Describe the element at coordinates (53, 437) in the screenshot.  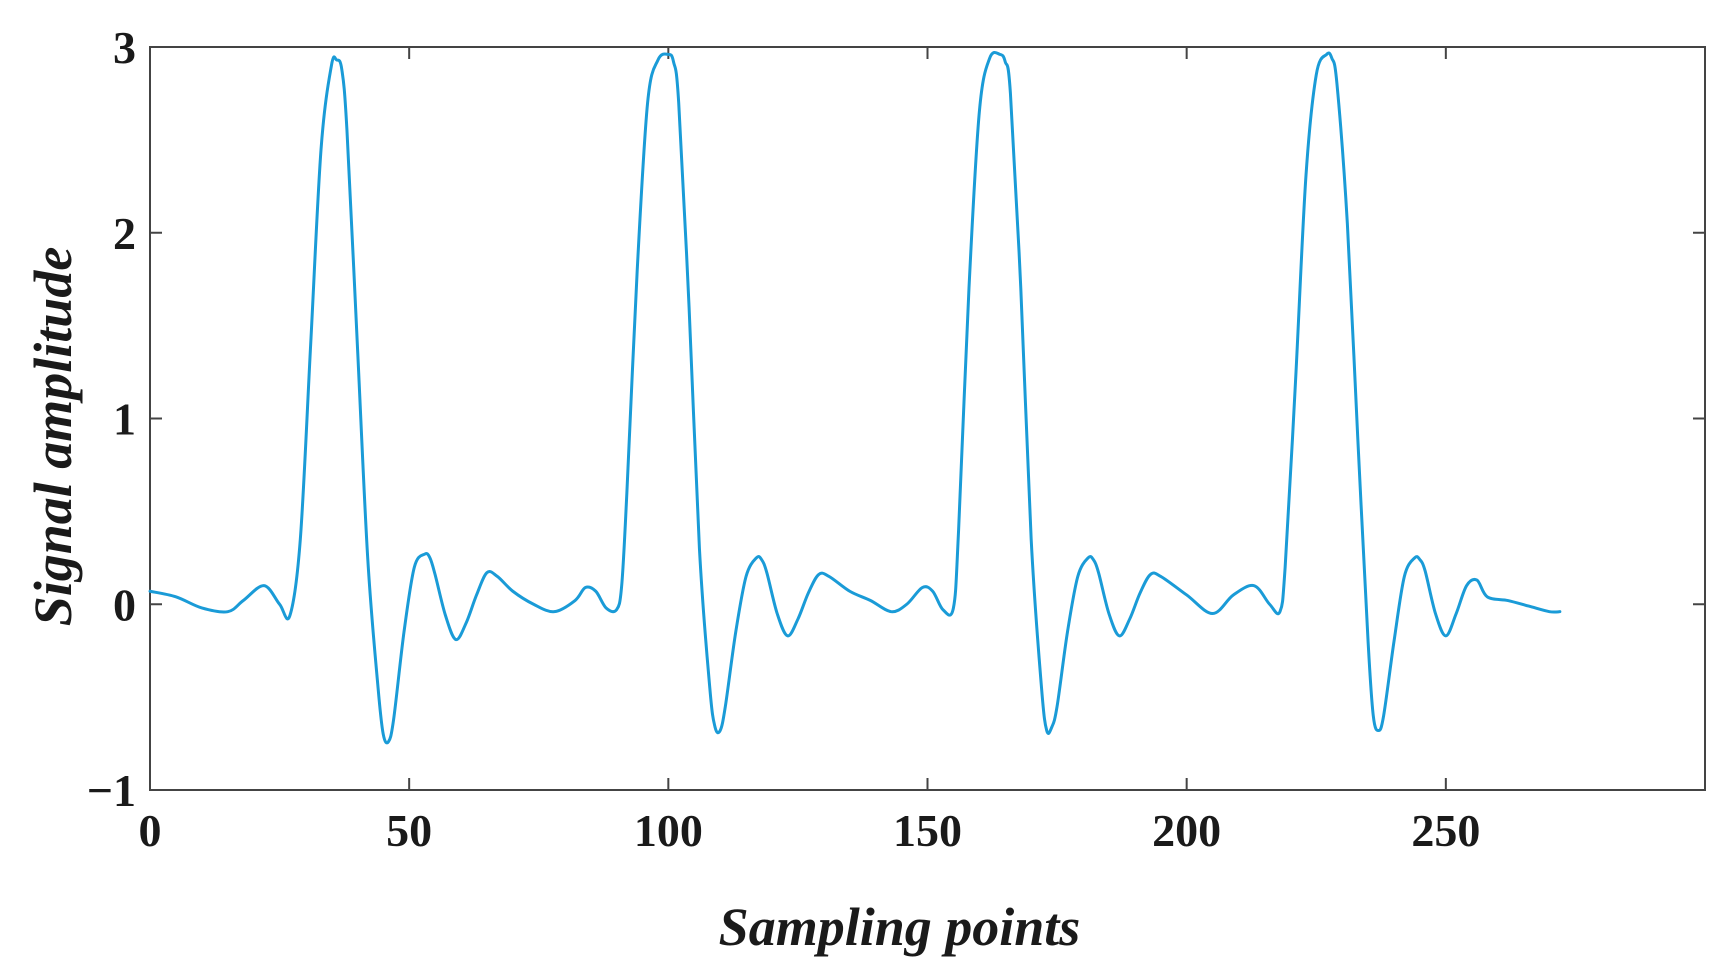
I see `y-axis-title: Signal amplitude` at that location.